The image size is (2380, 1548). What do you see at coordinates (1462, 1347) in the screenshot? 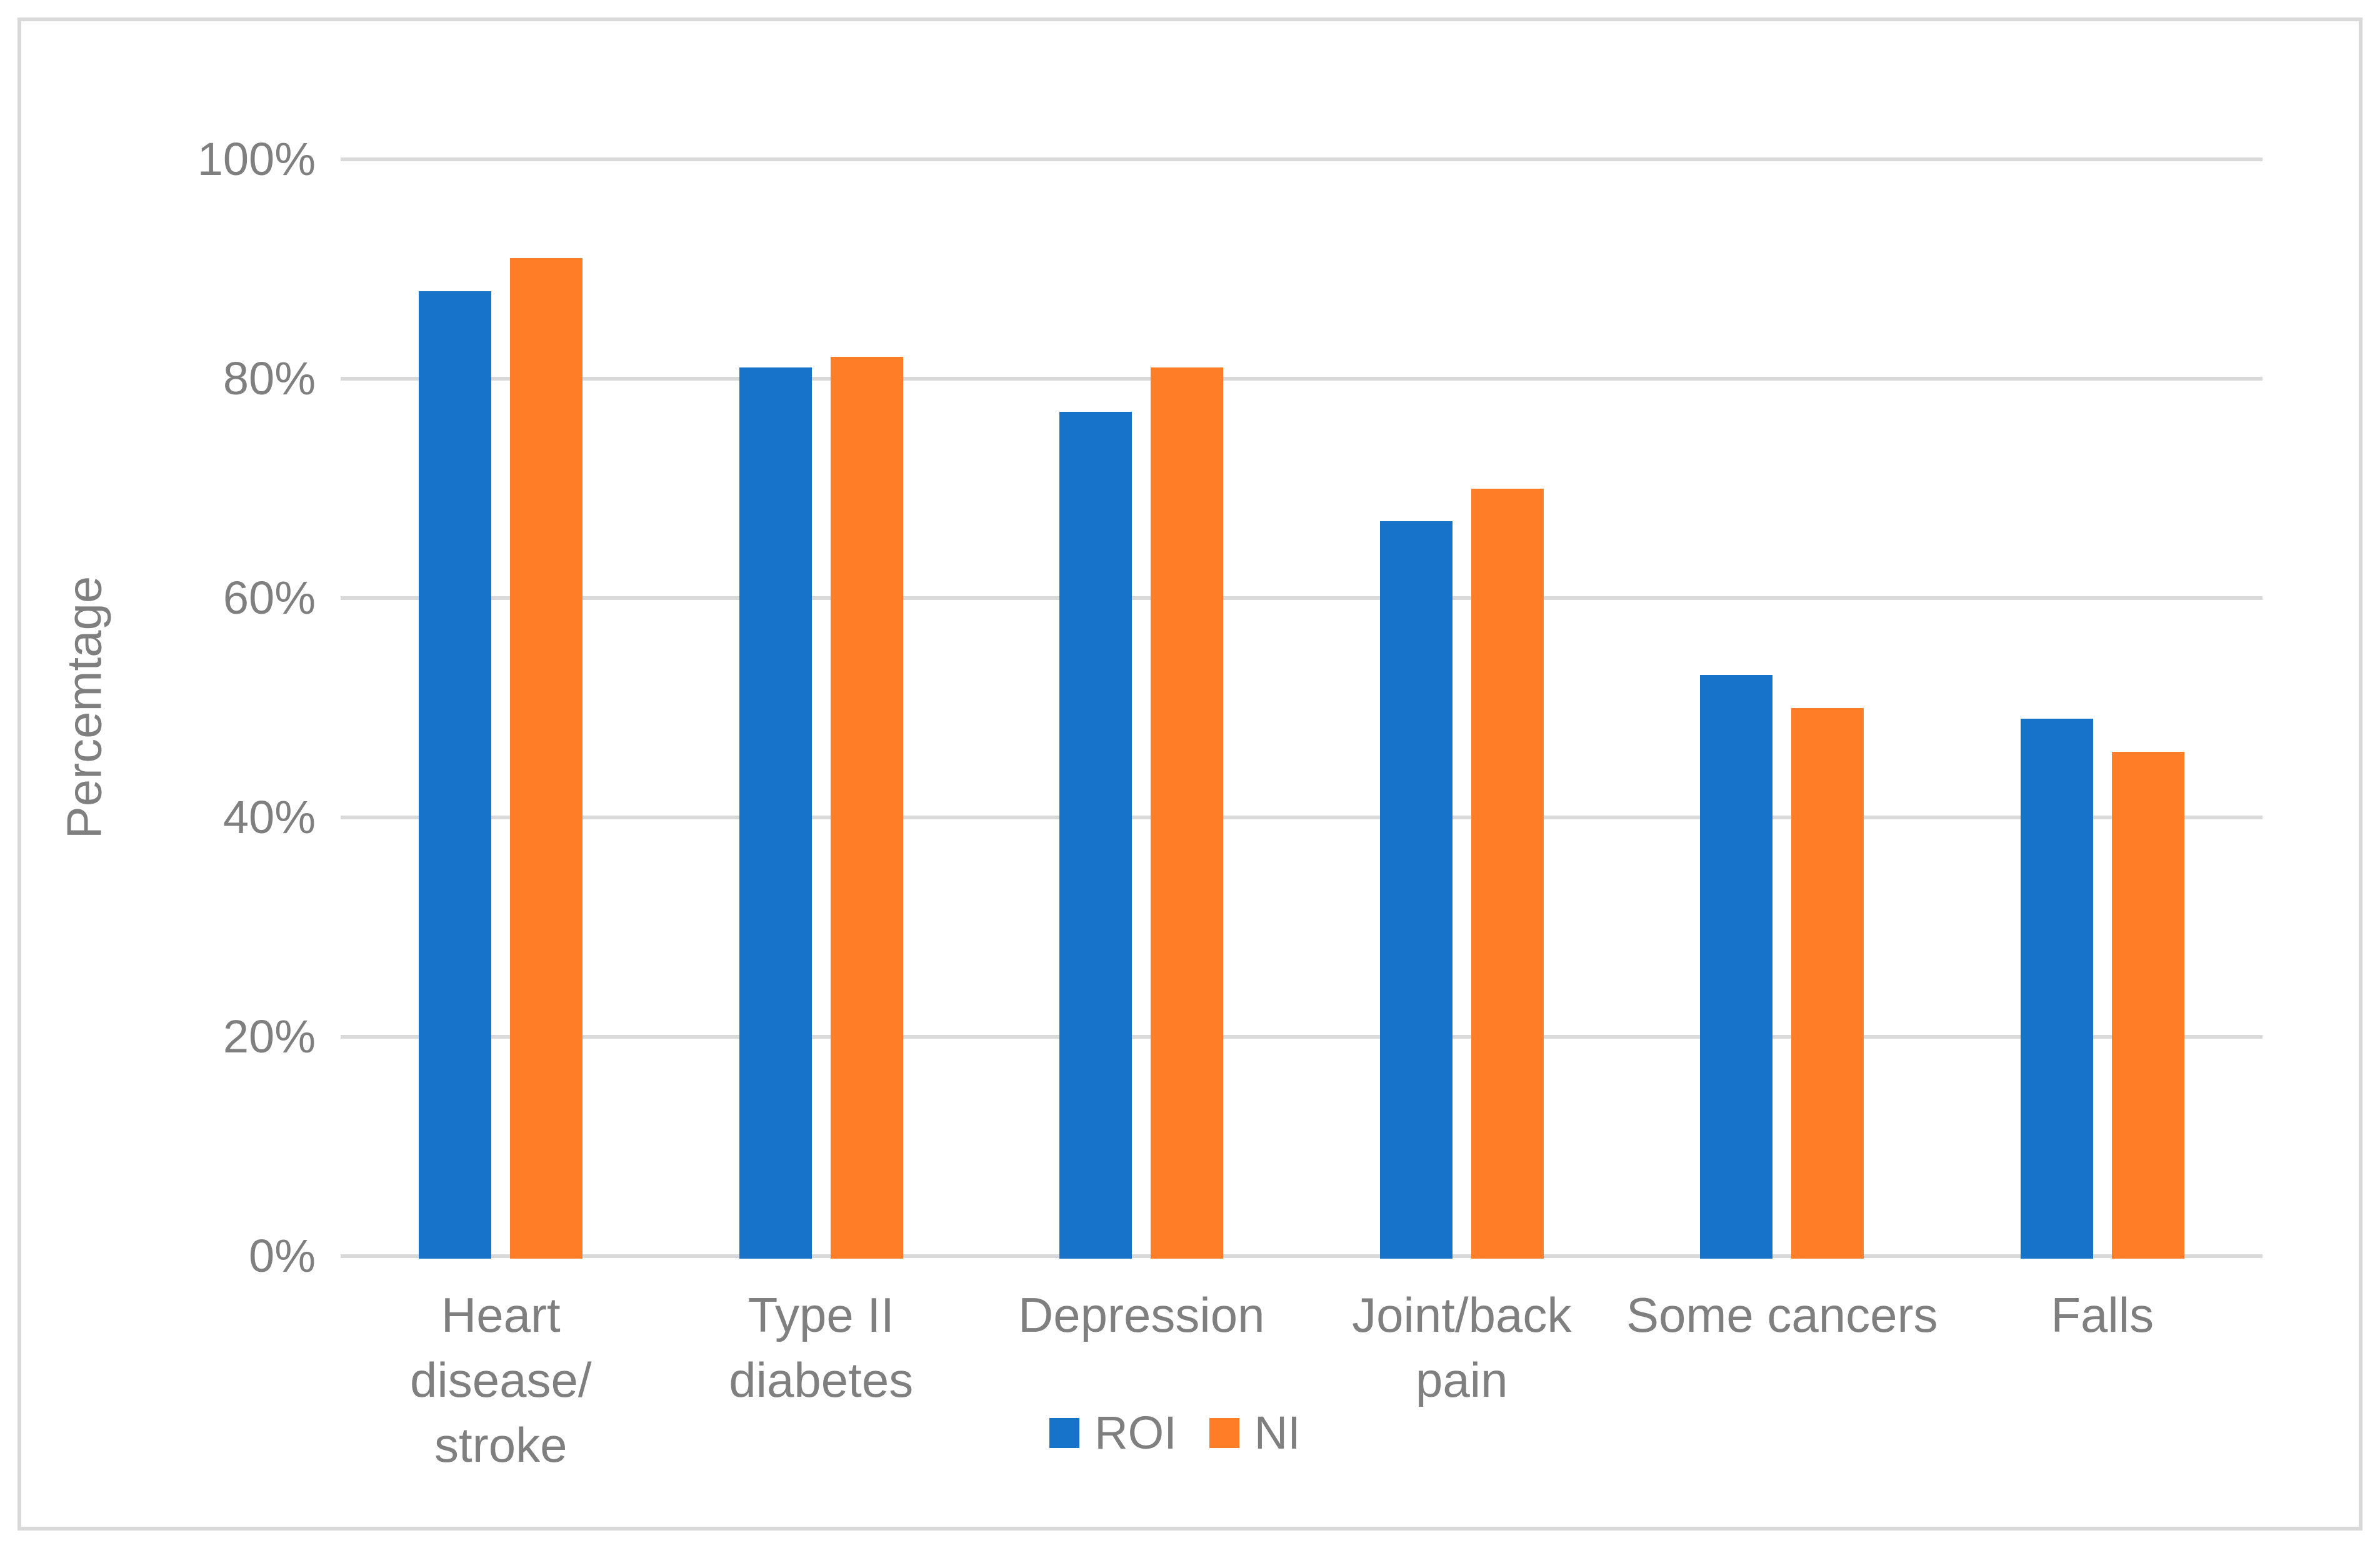
I see `x-category-label-joint-back-pain: Joint/back pain` at bounding box center [1462, 1347].